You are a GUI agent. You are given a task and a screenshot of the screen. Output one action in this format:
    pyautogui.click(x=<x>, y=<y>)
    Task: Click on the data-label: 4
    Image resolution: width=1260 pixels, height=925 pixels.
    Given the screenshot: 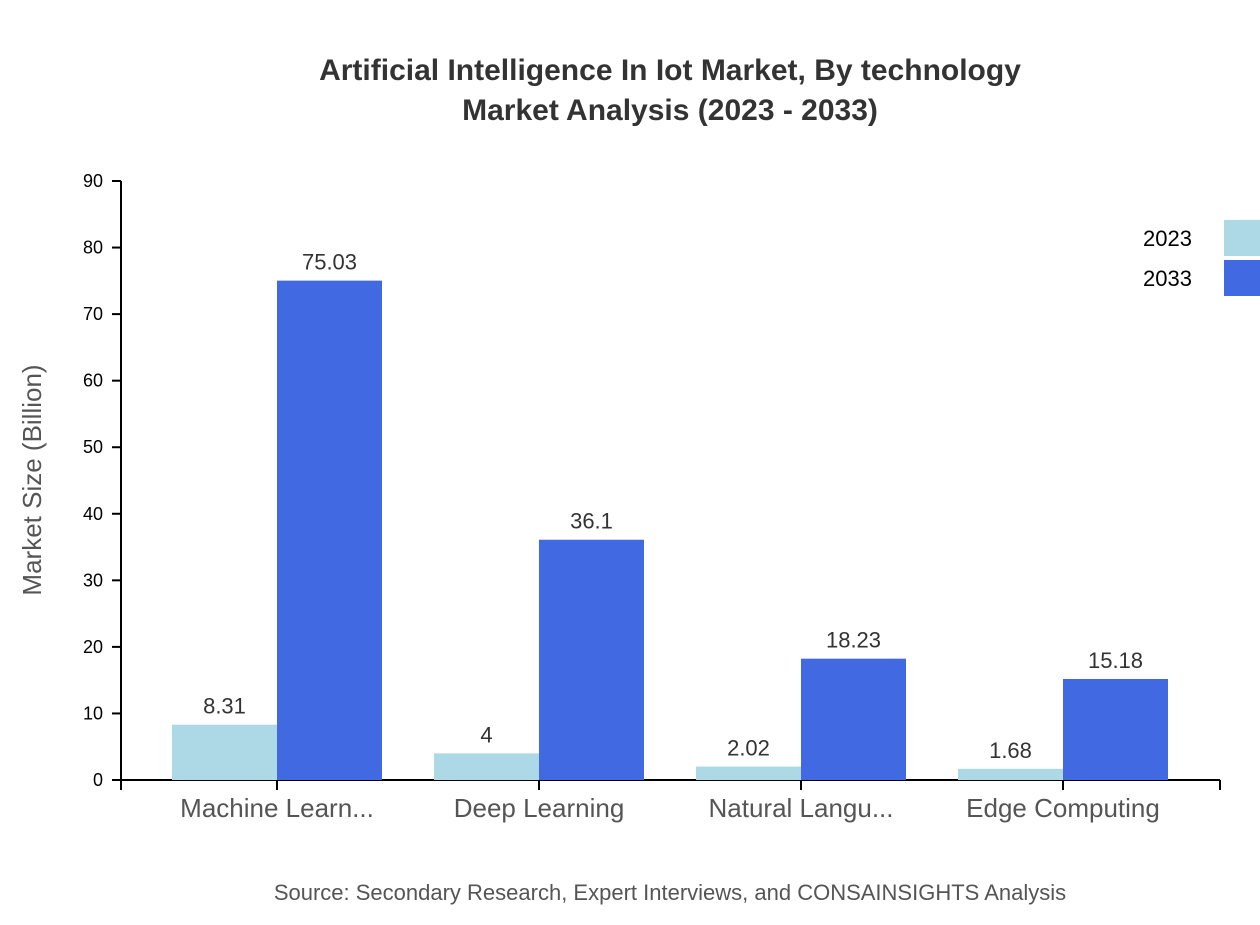 What is the action you would take?
    pyautogui.click(x=486, y=734)
    